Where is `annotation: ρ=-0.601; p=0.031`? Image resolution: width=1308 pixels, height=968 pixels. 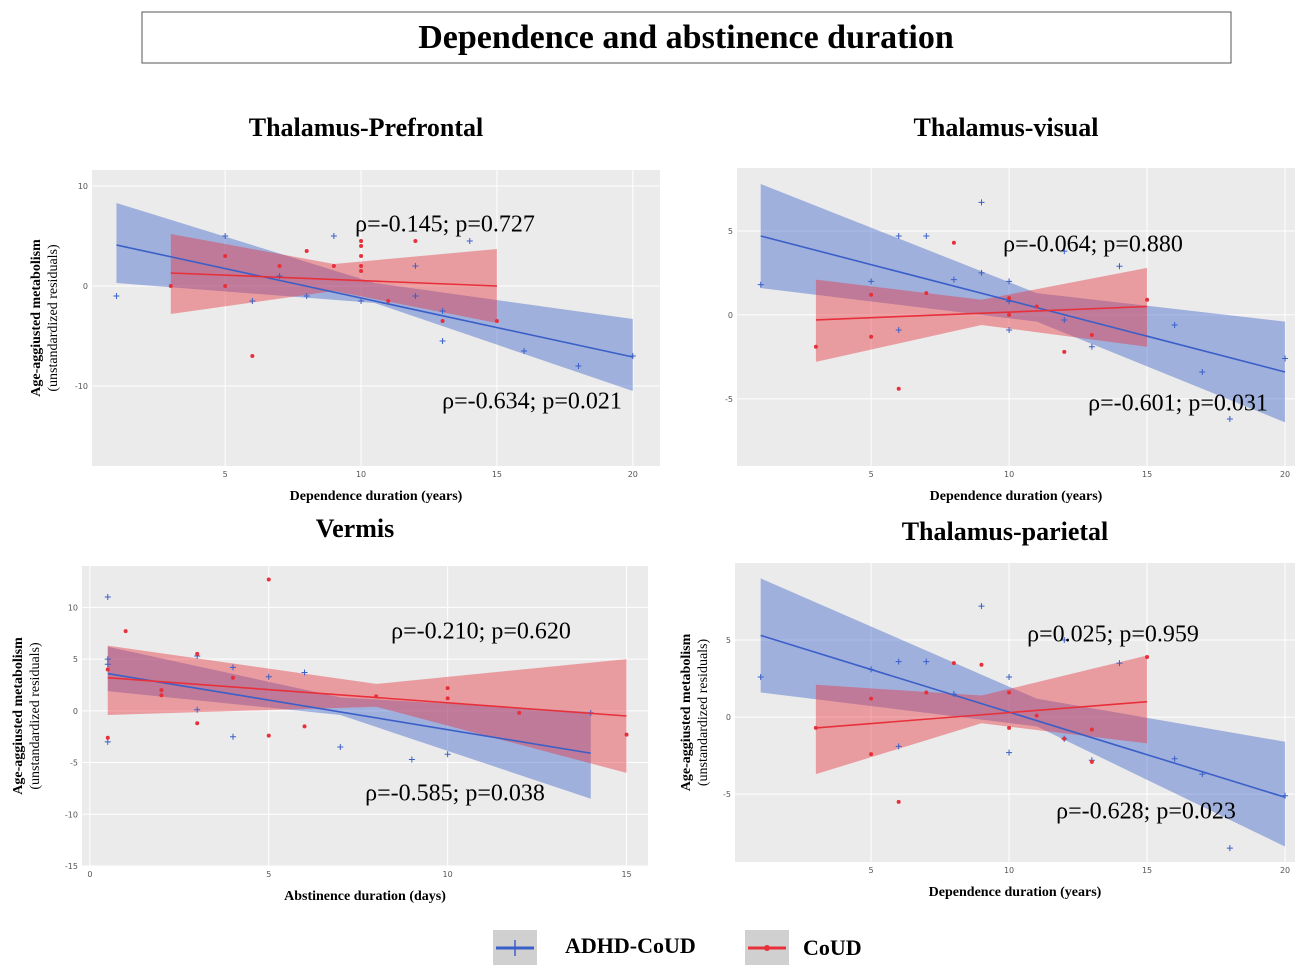 annotation: ρ=-0.601; p=0.031 is located at coordinates (1178, 404).